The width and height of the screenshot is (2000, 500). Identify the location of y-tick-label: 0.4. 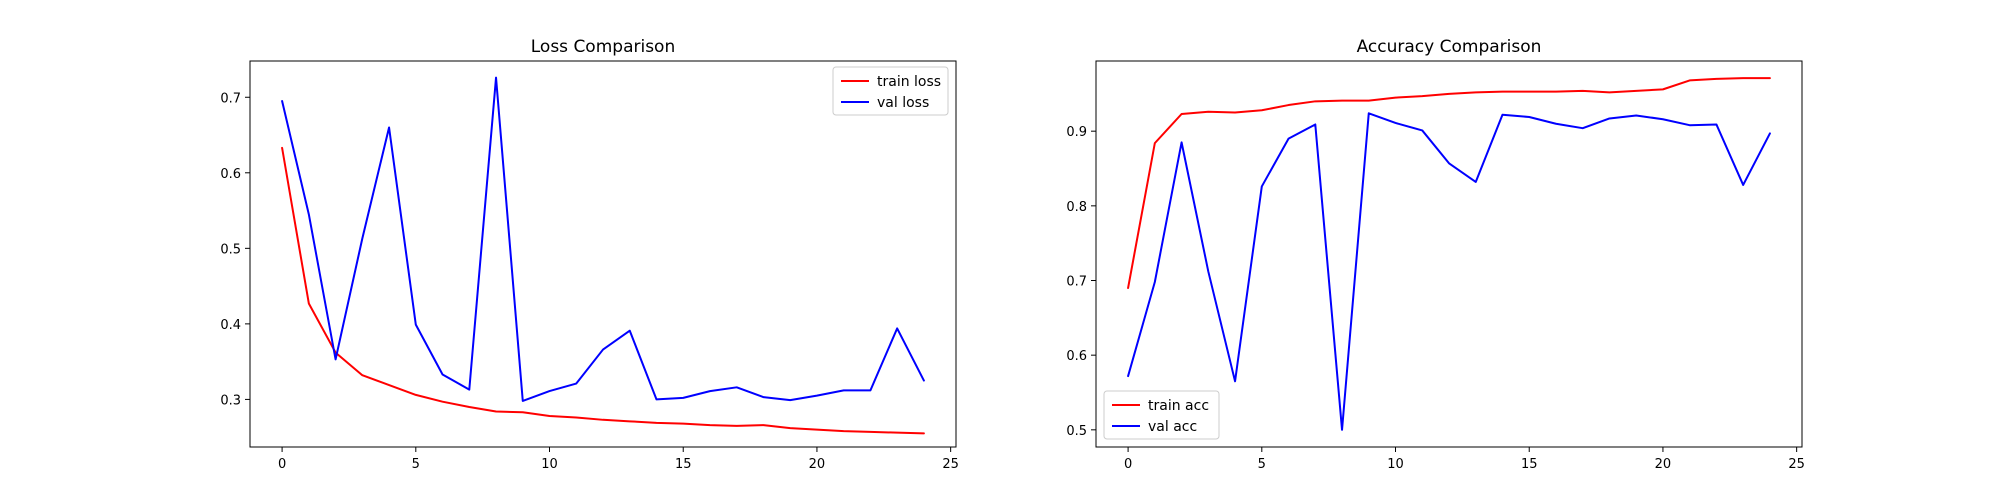
(230, 325).